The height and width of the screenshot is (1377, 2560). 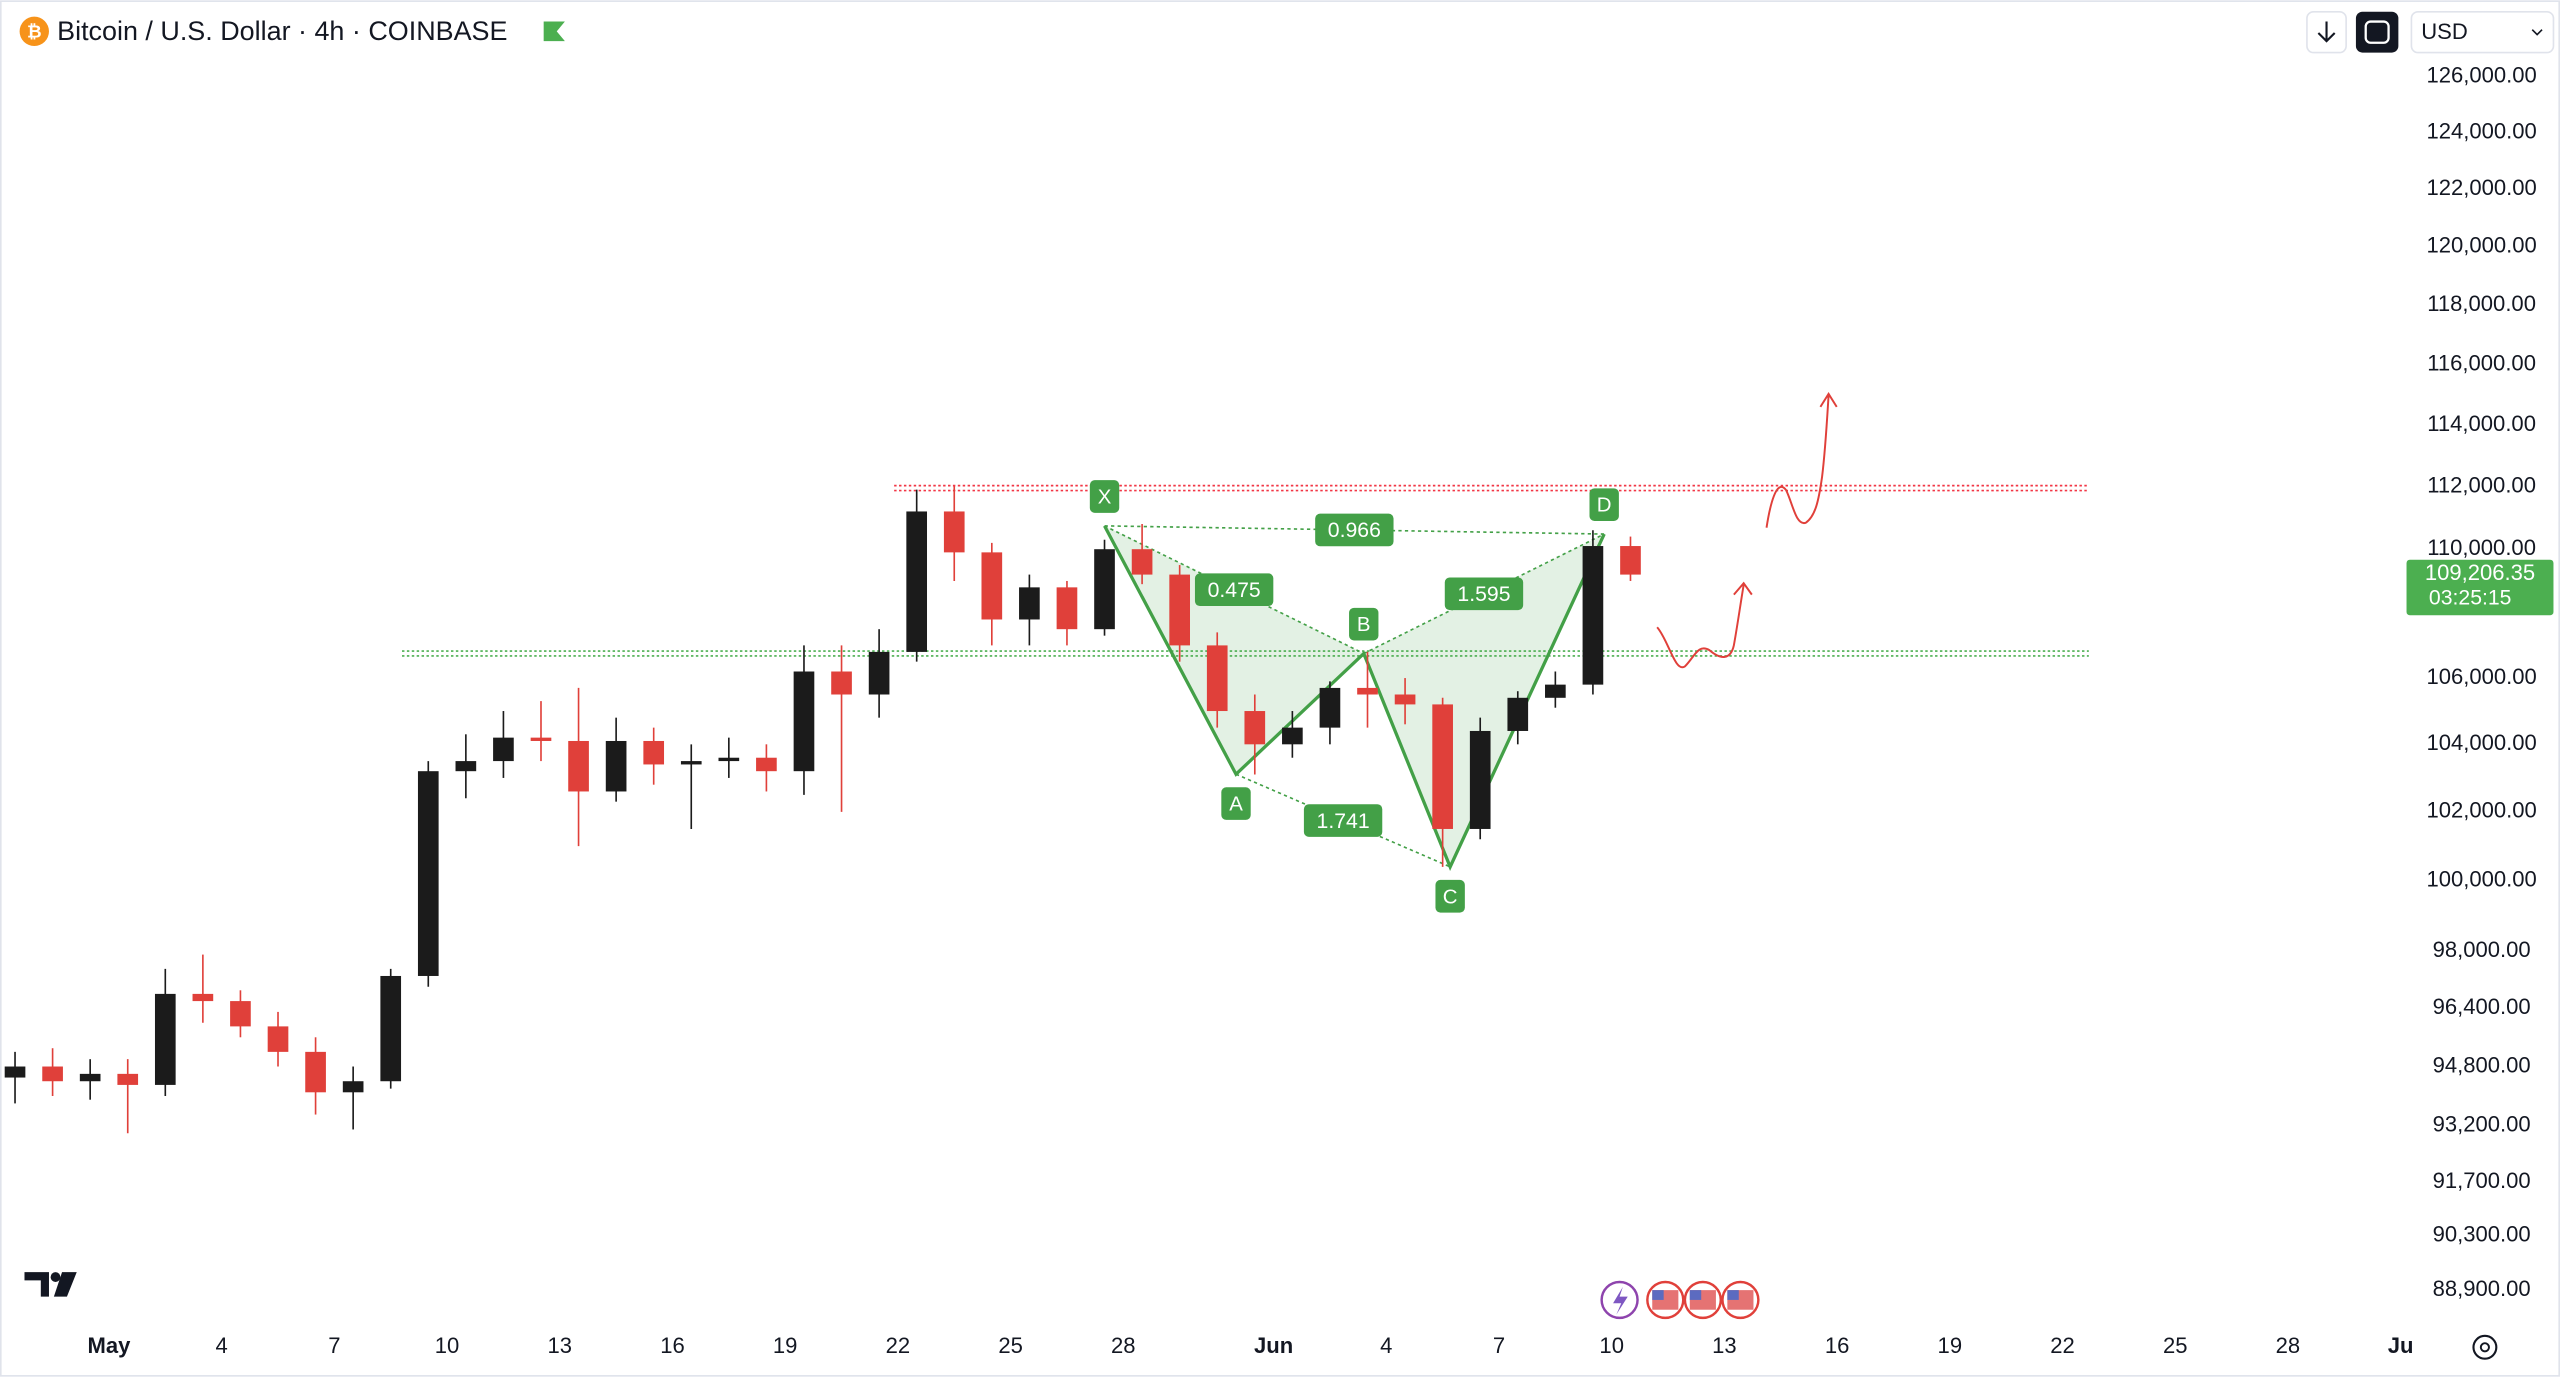 I want to click on y-tick-label: 102,000.00, so click(x=2481, y=810).